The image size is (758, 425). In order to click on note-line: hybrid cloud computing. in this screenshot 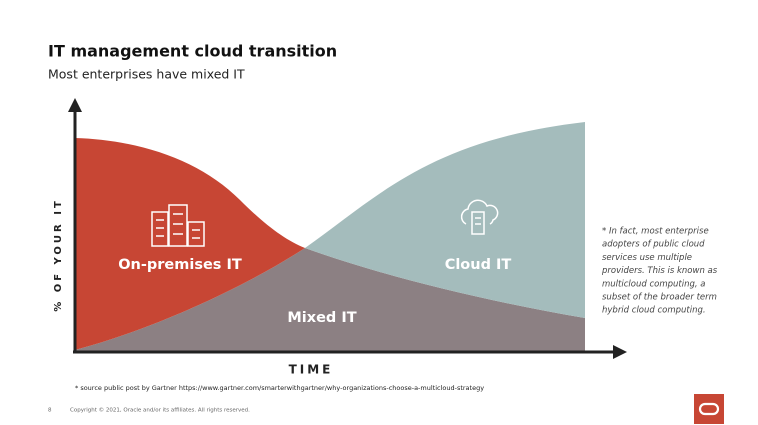, I will do `click(654, 311)`.